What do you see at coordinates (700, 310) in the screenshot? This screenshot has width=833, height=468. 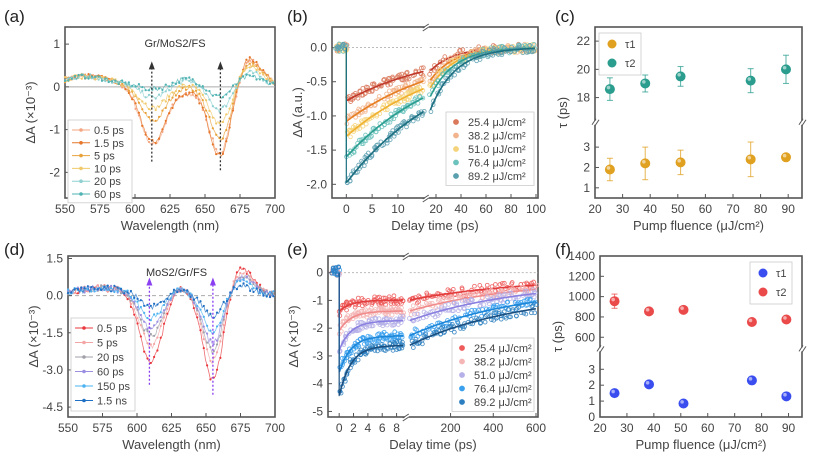 I see `series-τ2` at bounding box center [700, 310].